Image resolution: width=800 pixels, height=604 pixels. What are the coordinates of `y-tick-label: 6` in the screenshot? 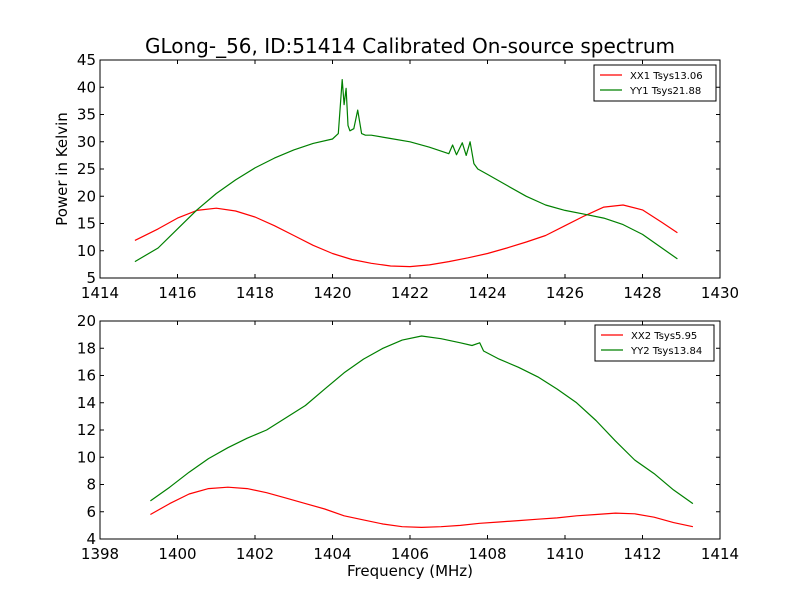 It's located at (91, 512).